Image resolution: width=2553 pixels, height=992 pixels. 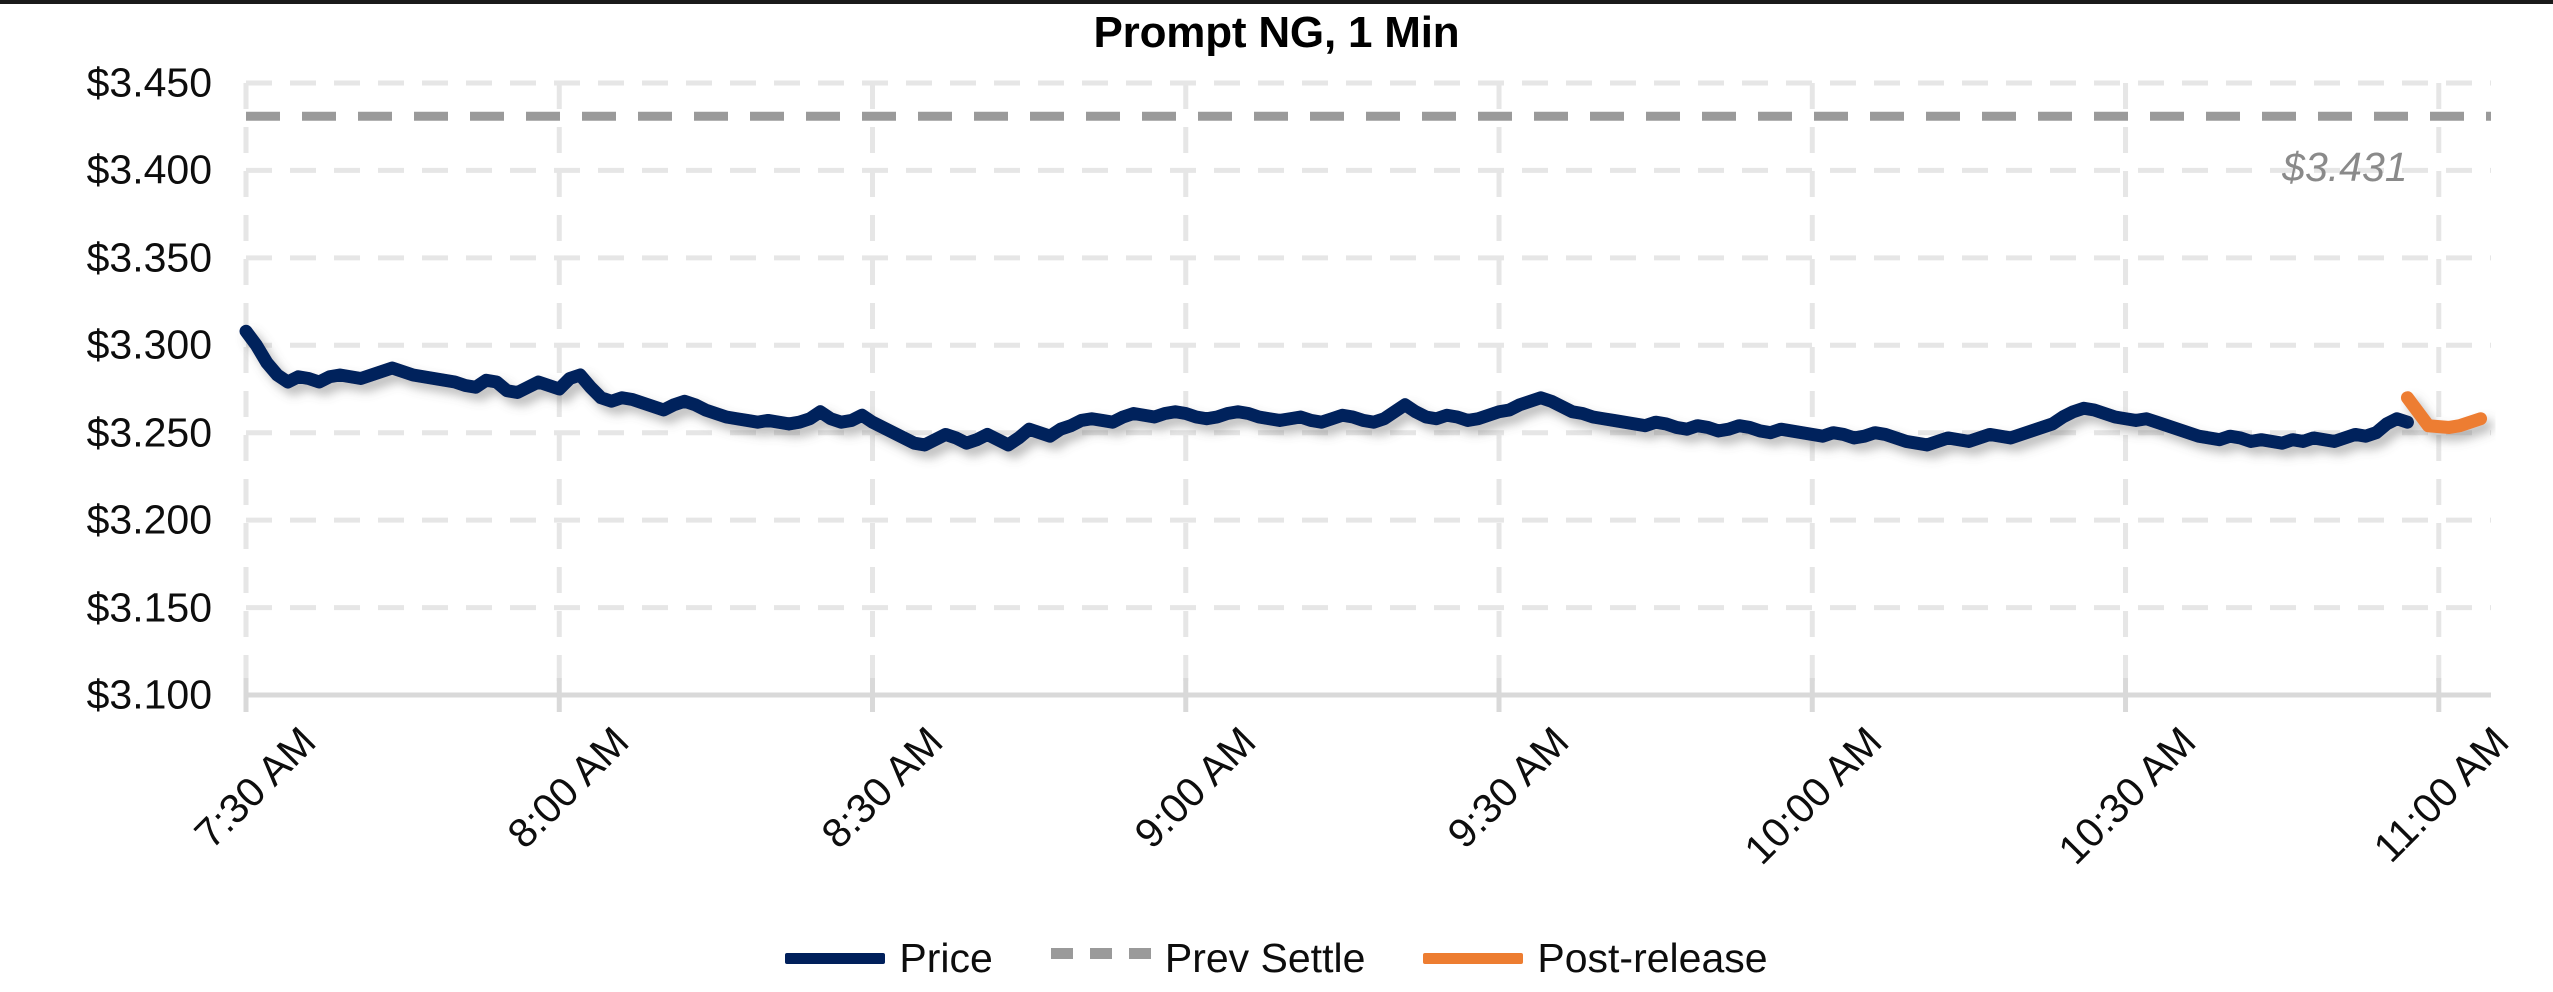 I want to click on x-axis-tick-label: 9:00 AM, so click(x=1195, y=787).